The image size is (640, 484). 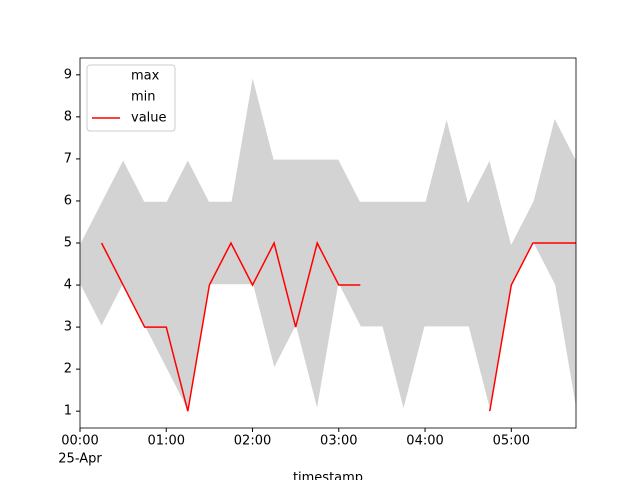 I want to click on x-axis-label: timestamp, so click(x=328, y=476).